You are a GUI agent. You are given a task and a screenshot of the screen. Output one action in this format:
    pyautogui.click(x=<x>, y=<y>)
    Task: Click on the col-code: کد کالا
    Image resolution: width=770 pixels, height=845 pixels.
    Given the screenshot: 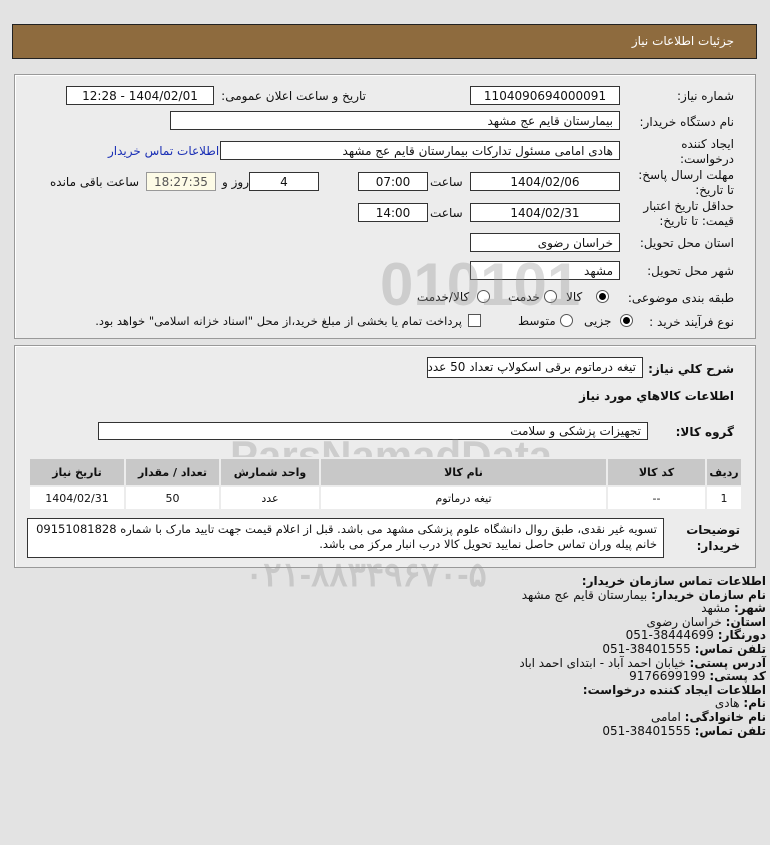 What is the action you would take?
    pyautogui.click(x=656, y=472)
    